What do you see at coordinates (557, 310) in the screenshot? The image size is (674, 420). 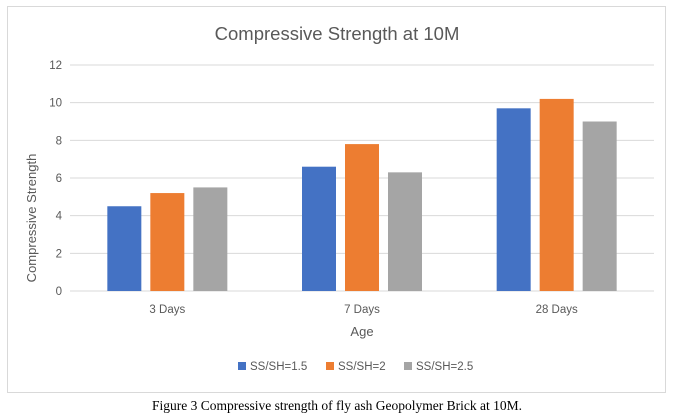 I see `x-tick-label: 28 Days` at bounding box center [557, 310].